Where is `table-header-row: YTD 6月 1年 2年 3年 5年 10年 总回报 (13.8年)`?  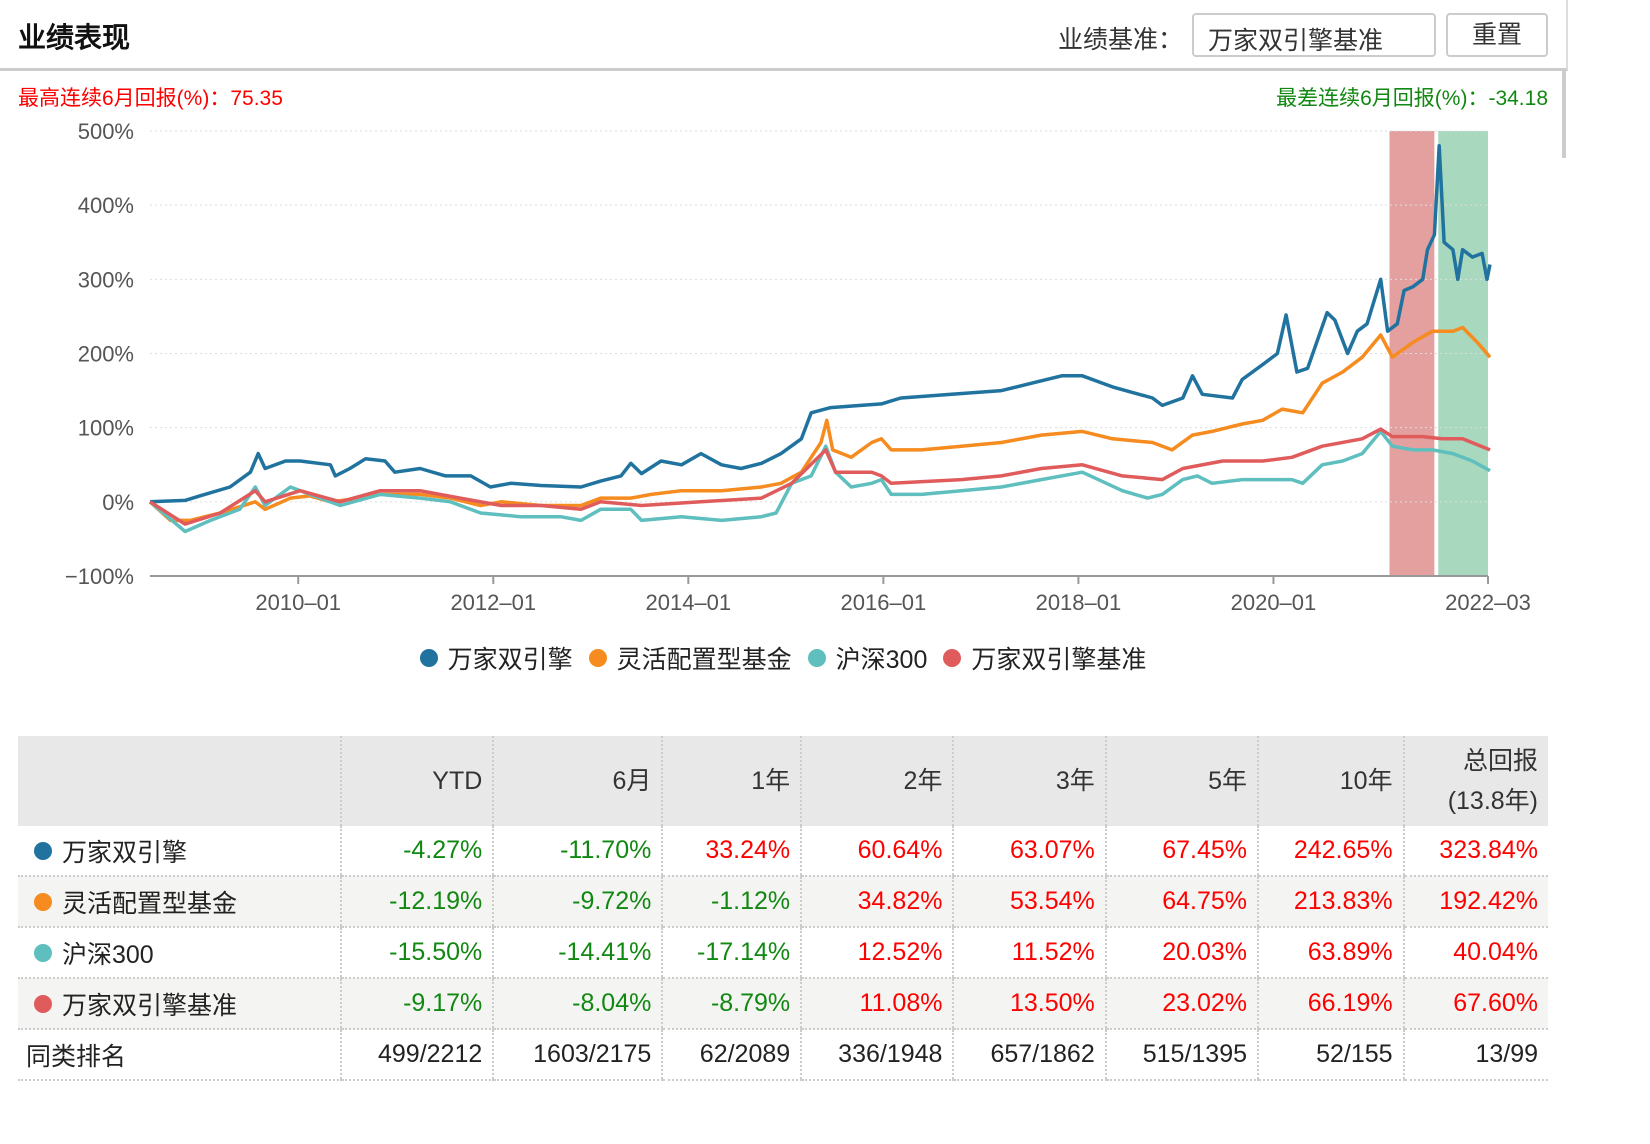
table-header-row: YTD 6月 1年 2年 3年 5年 10年 总回报 (13.8年) is located at coordinates (783, 781).